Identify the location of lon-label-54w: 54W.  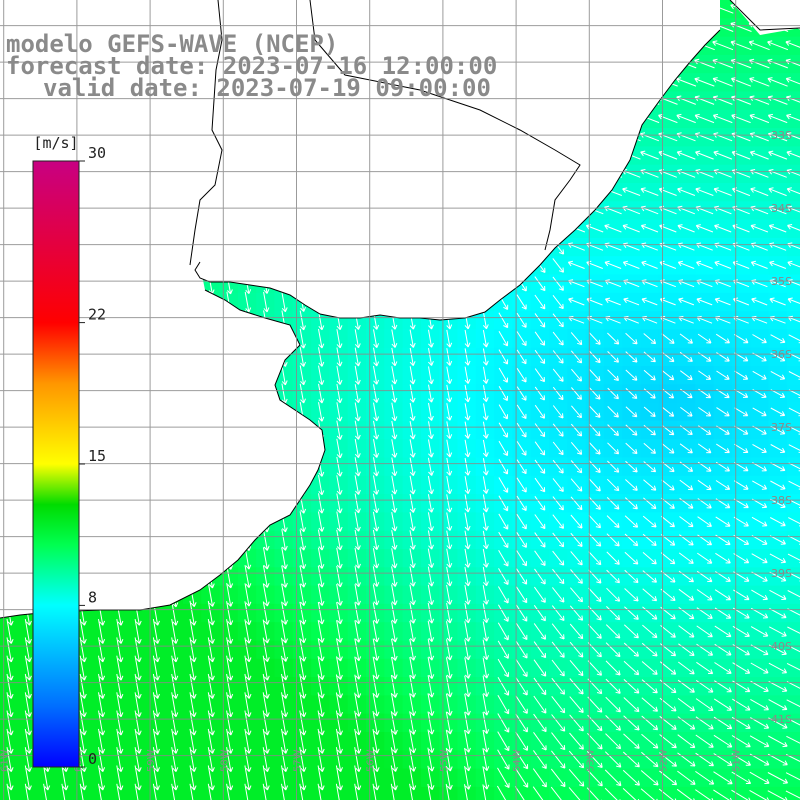
(517, 760).